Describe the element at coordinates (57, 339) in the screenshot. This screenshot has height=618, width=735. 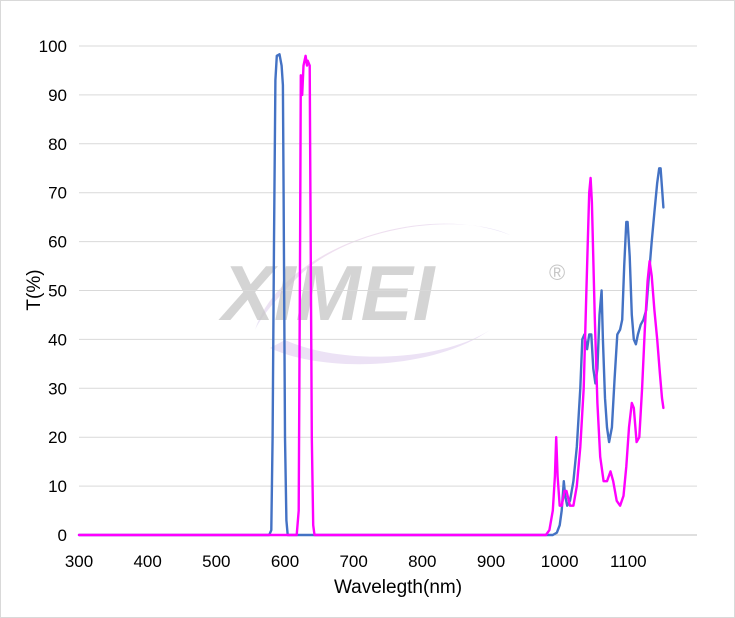
I see `y-tick-40: 40` at that location.